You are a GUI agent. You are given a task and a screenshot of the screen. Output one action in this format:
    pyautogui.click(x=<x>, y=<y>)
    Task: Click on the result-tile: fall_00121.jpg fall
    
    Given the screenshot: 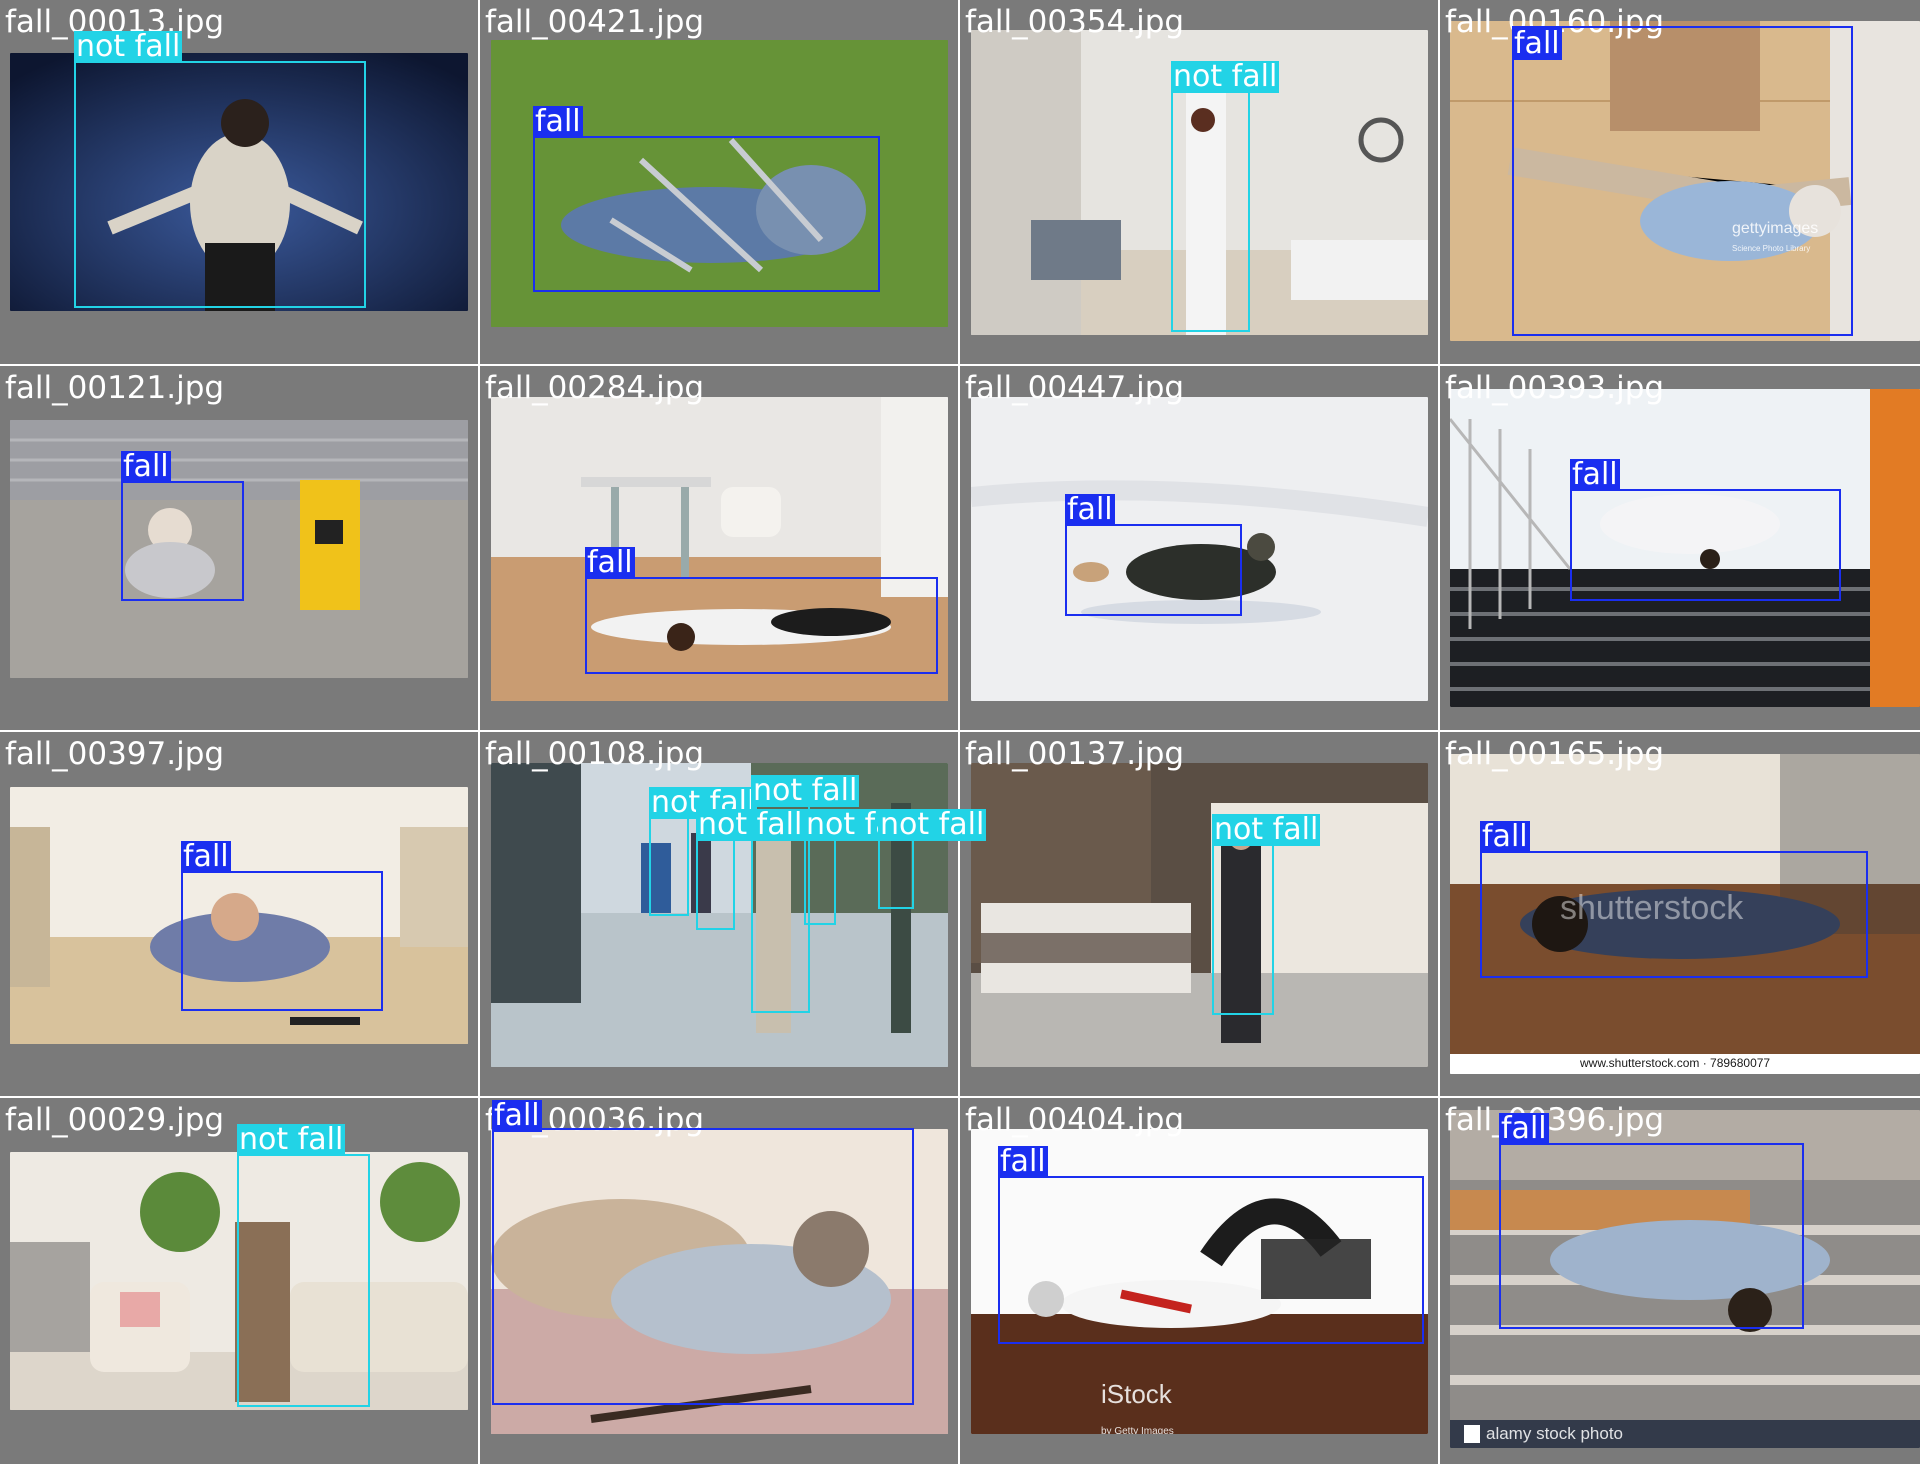 What is the action you would take?
    pyautogui.click(x=239, y=548)
    